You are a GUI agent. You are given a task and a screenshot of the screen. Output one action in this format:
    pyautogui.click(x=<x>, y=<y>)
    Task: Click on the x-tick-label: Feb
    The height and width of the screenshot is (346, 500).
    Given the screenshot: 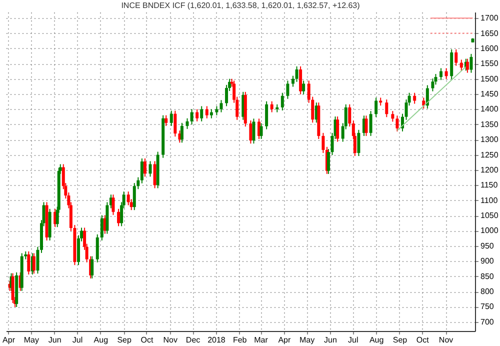 What is the action you would take?
    pyautogui.click(x=240, y=340)
    